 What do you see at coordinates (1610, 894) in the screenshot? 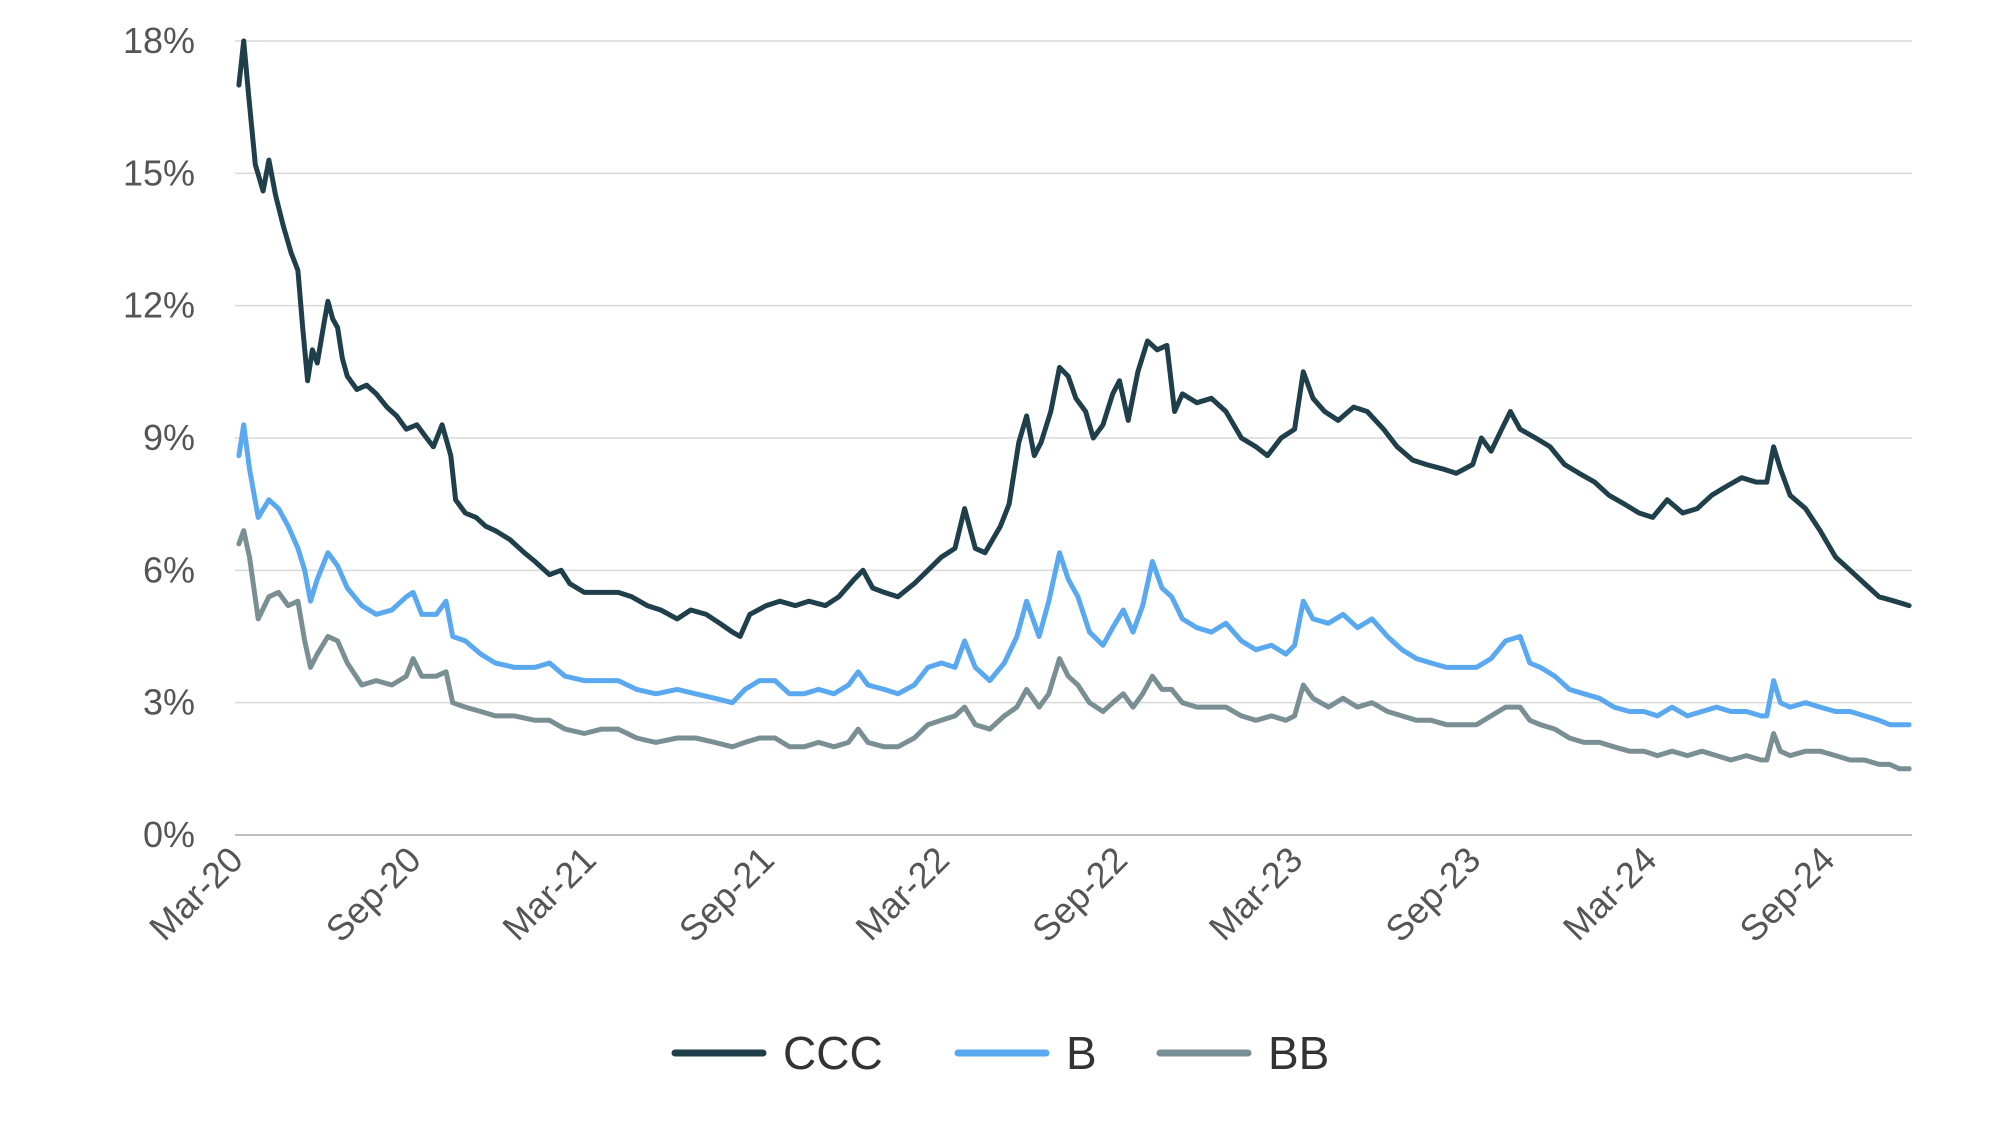
I see `x-tick-label: Mar-24` at bounding box center [1610, 894].